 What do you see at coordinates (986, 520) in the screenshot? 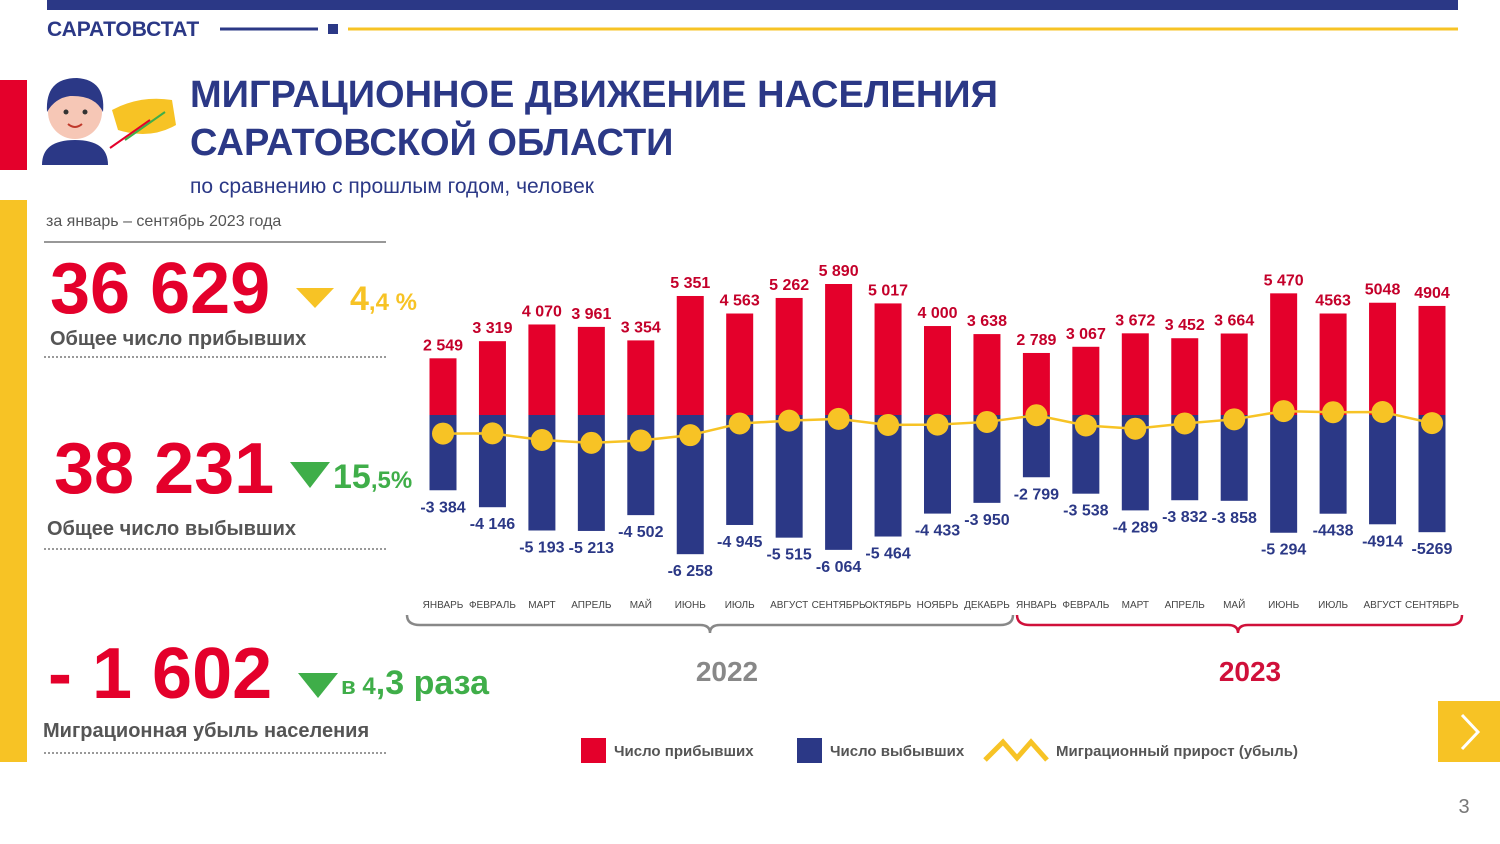
I see `value-label: -3 950` at bounding box center [986, 520].